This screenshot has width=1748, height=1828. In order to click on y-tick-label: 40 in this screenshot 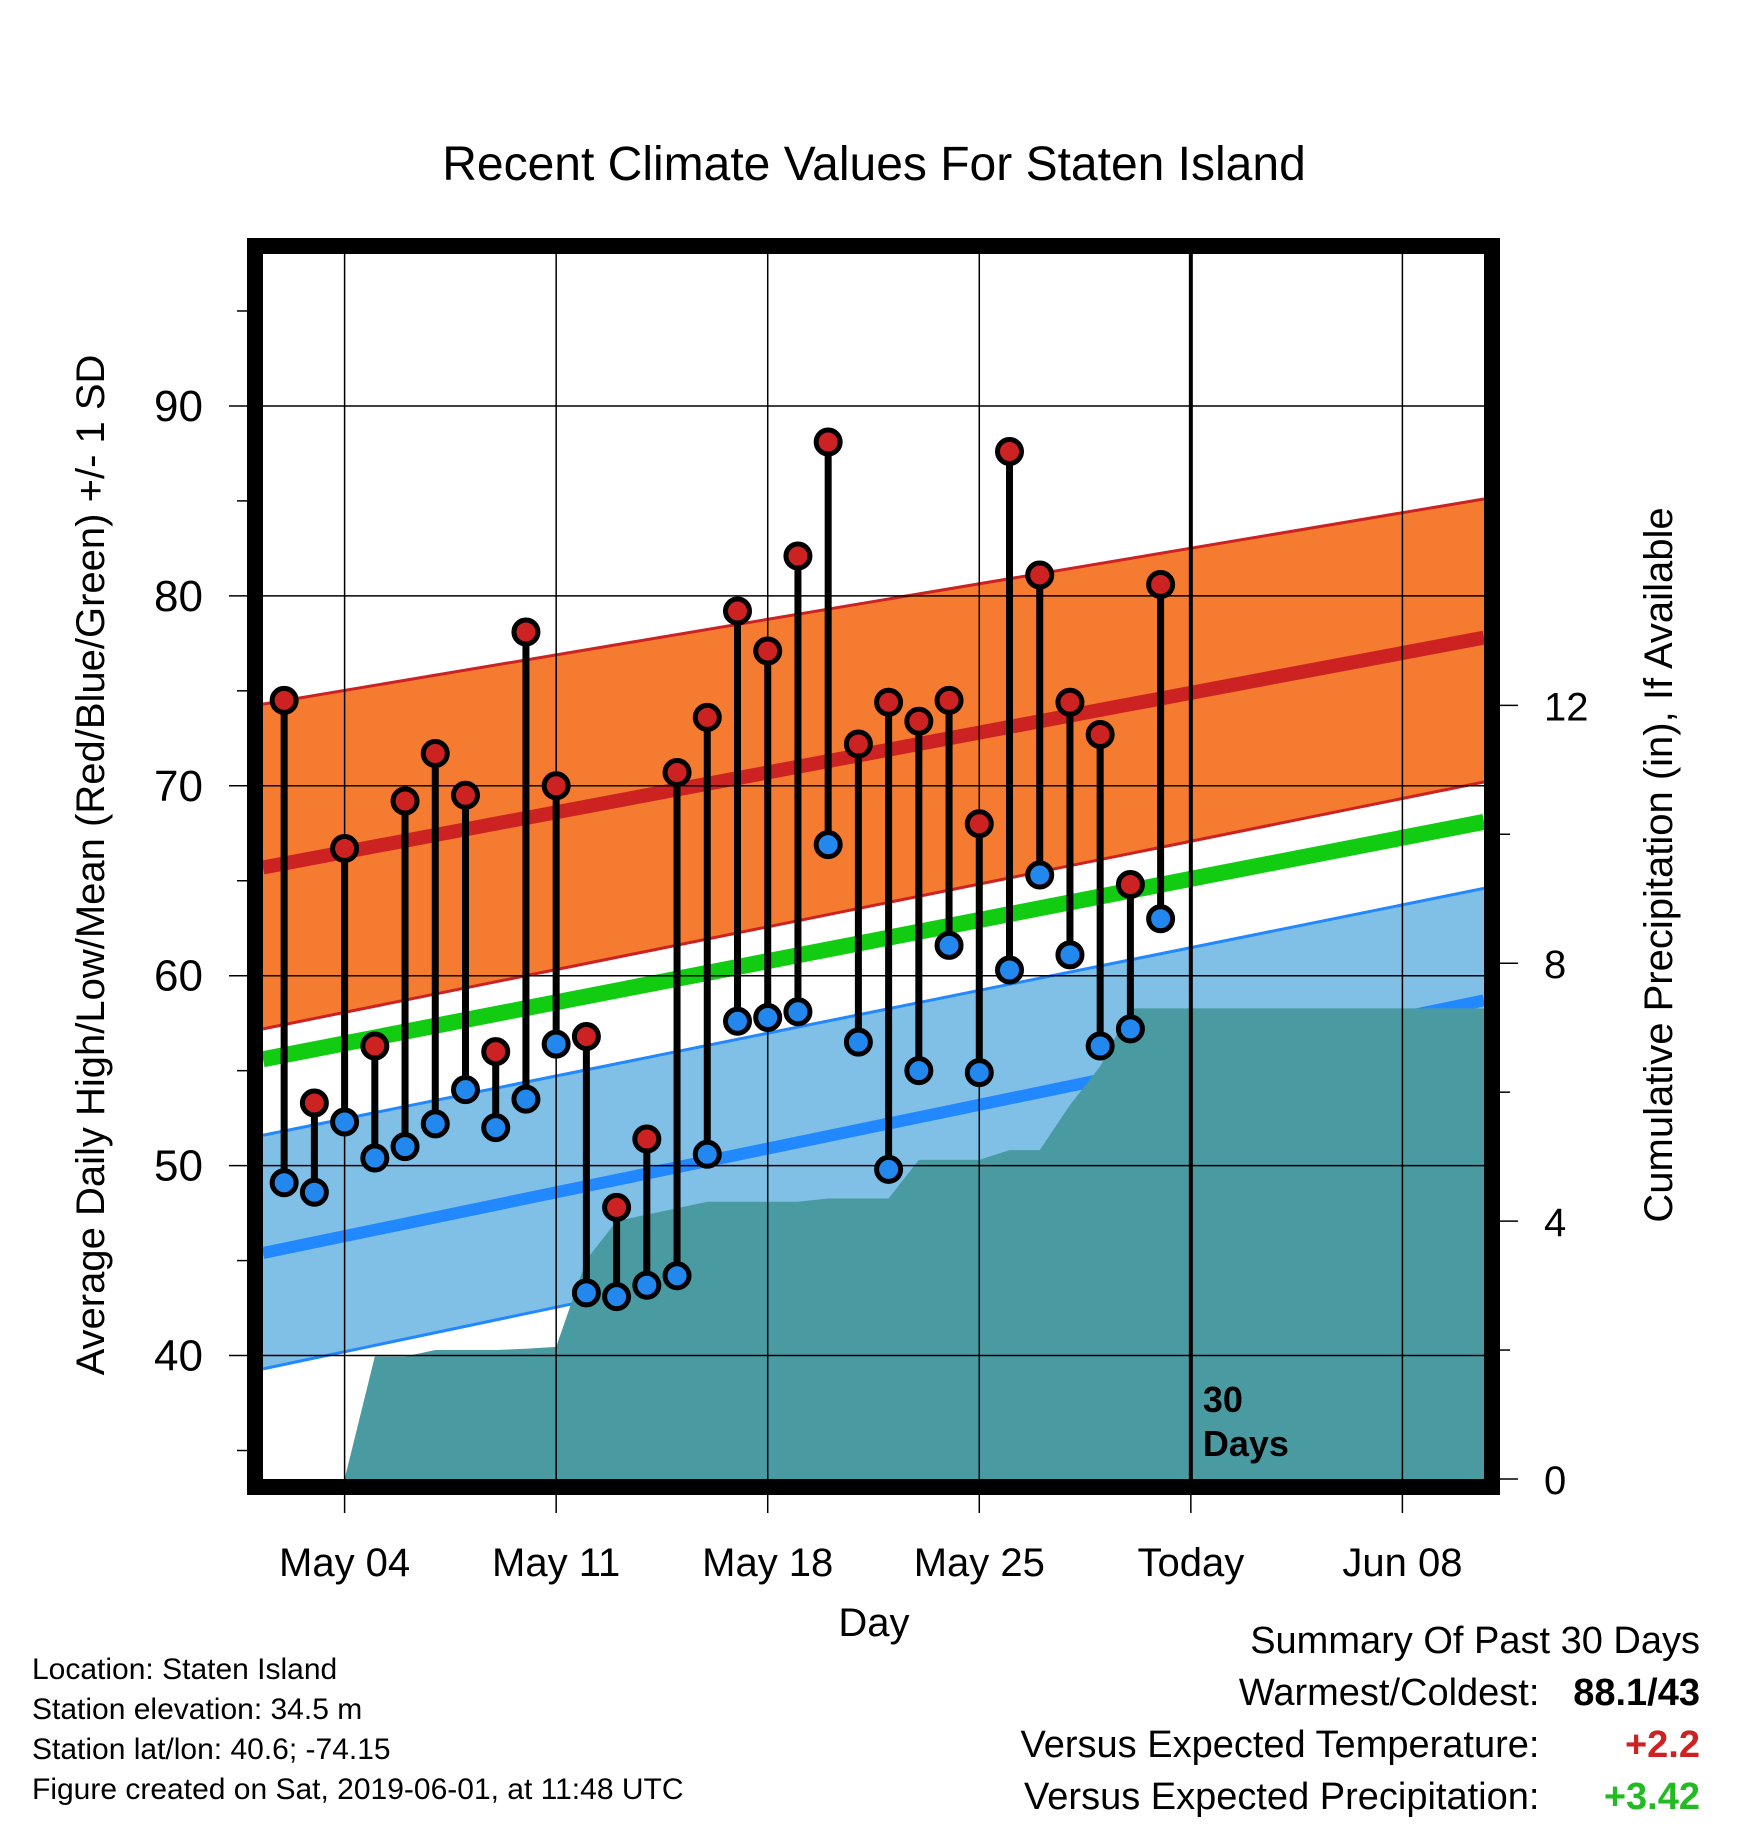, I will do `click(178, 1356)`.